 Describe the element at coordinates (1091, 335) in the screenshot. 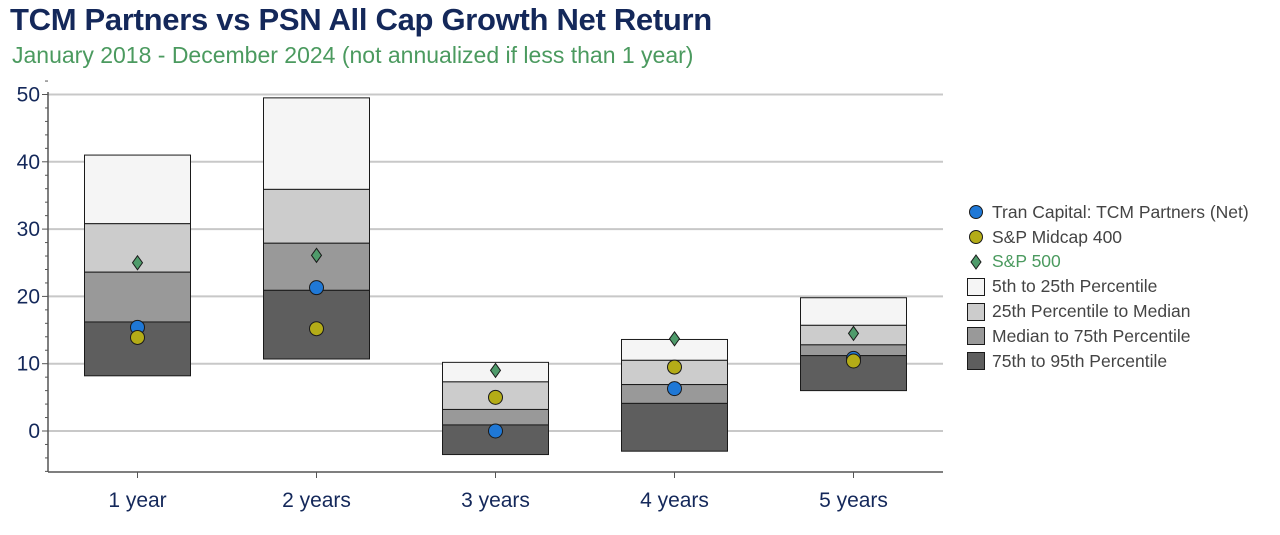

I see `legend-label: Median to 75th Percentile` at that location.